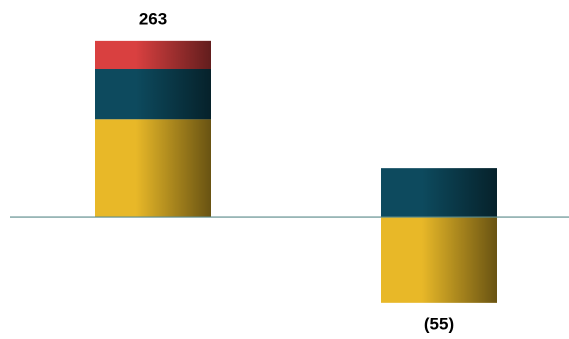 Image resolution: width=569 pixels, height=339 pixels. I want to click on total-label: (55), so click(439, 323).